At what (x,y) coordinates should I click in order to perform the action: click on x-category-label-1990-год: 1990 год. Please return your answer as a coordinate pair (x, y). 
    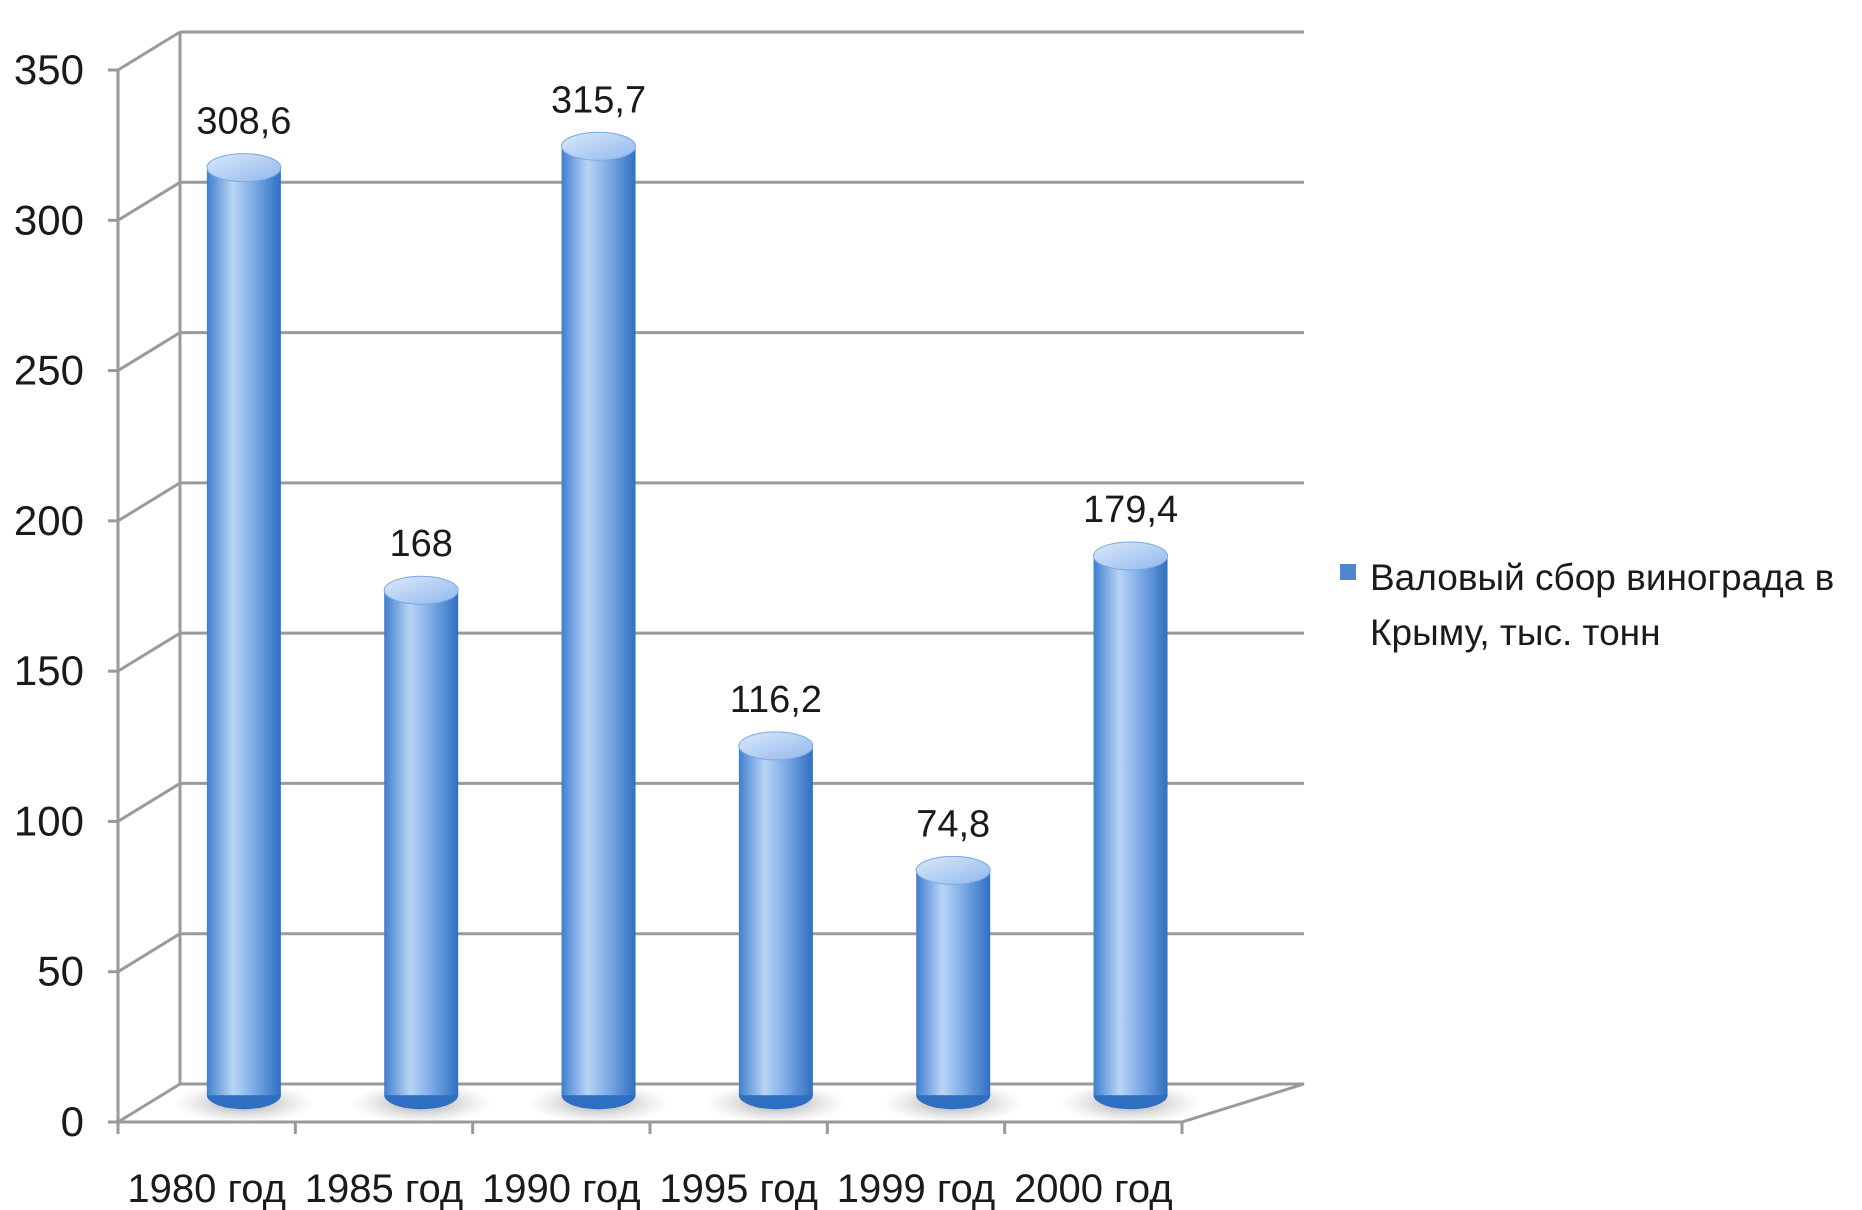
    Looking at the image, I should click on (561, 1188).